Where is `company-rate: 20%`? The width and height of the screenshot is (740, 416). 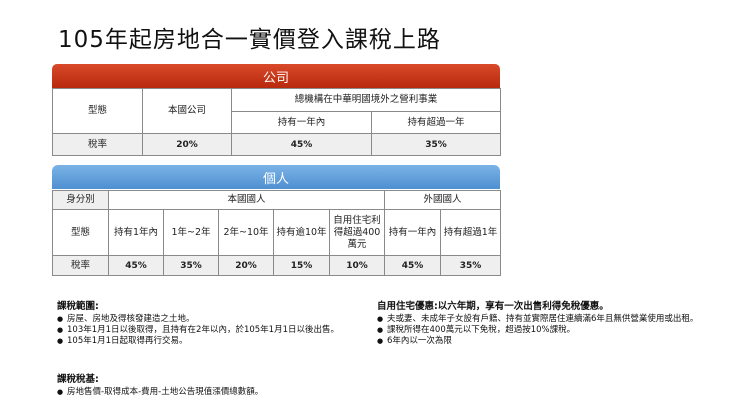 company-rate: 20% is located at coordinates (187, 144).